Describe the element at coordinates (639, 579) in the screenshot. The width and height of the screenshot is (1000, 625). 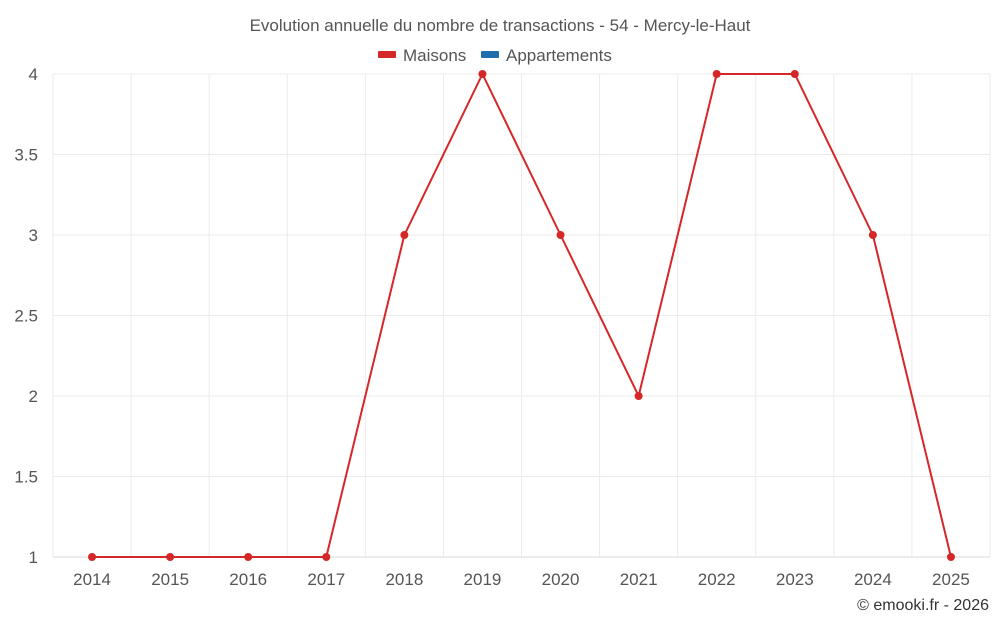
I see `x-tick-label: 2021` at that location.